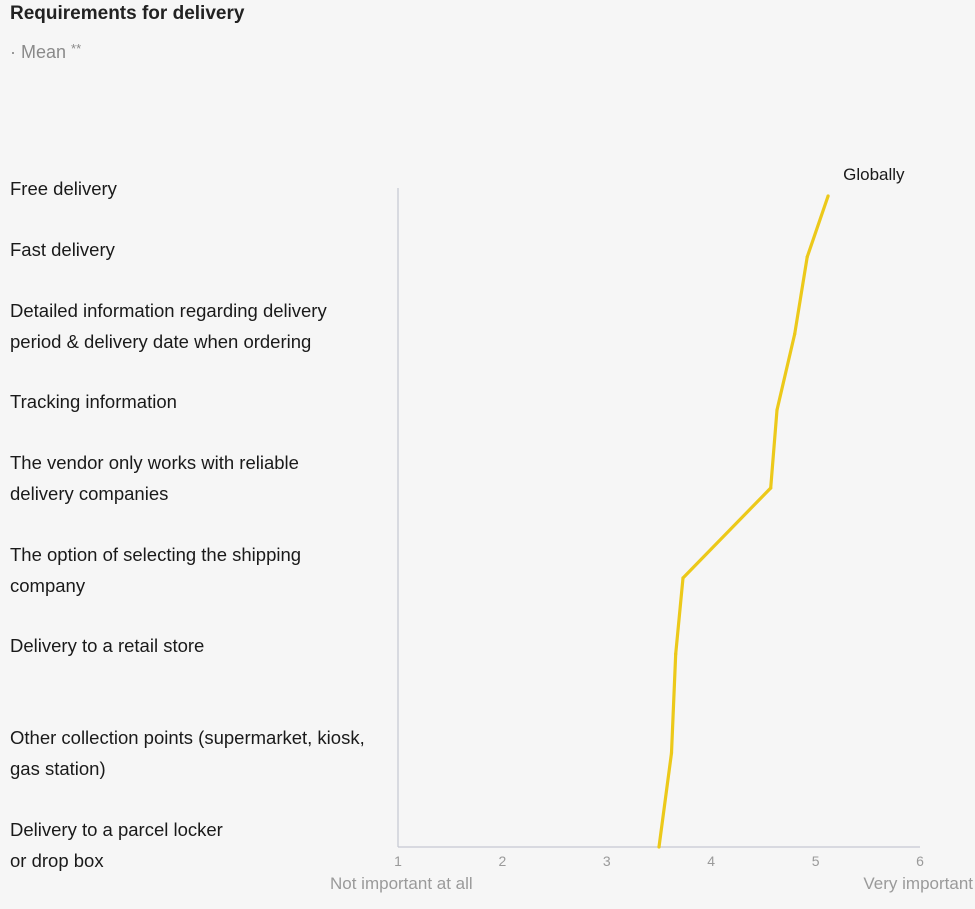 The height and width of the screenshot is (909, 975). Describe the element at coordinates (398, 861) in the screenshot. I see `x-tick-label: 1` at that location.